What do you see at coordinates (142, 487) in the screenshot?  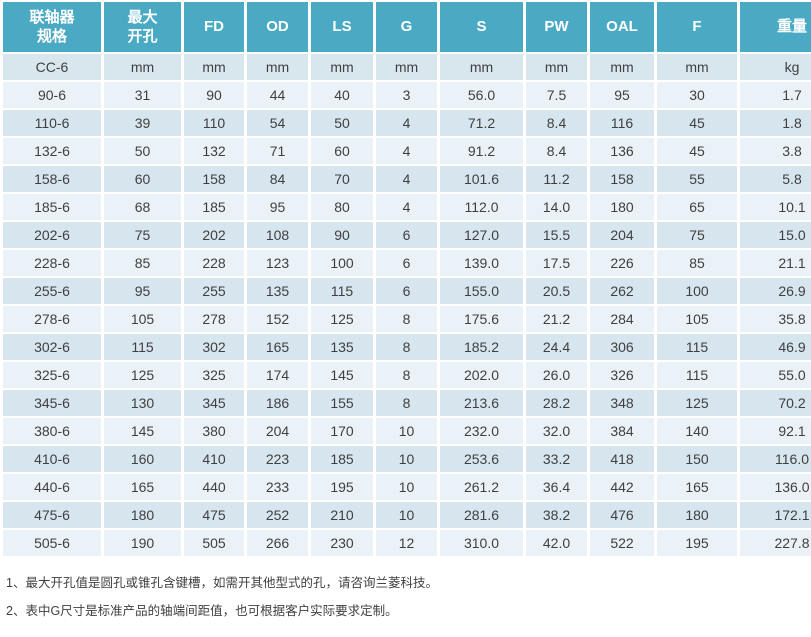 I see `value-cell: 165` at bounding box center [142, 487].